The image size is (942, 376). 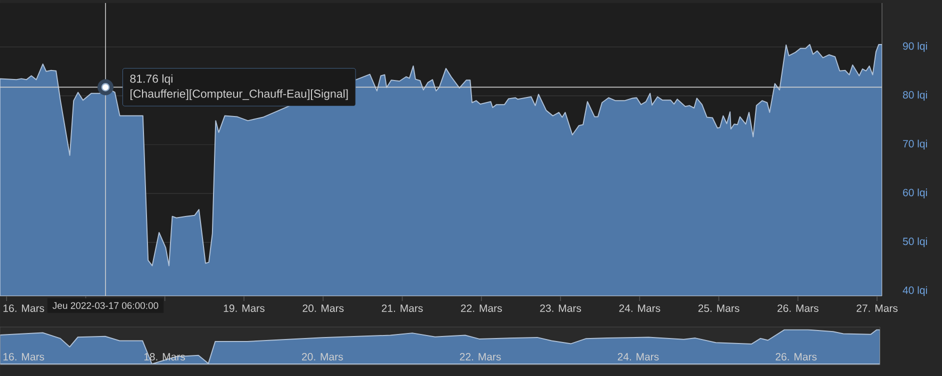 I want to click on y-tick-label: 90 lqi, so click(x=915, y=47).